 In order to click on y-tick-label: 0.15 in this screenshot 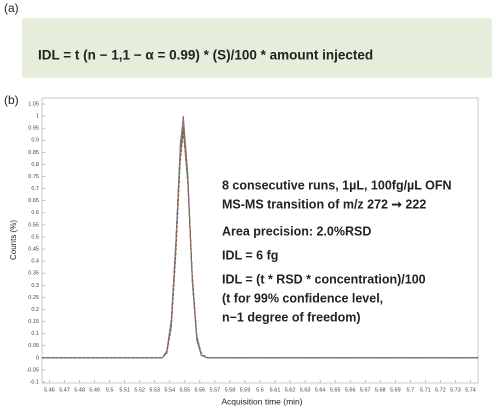, I will do `click(33, 322)`.